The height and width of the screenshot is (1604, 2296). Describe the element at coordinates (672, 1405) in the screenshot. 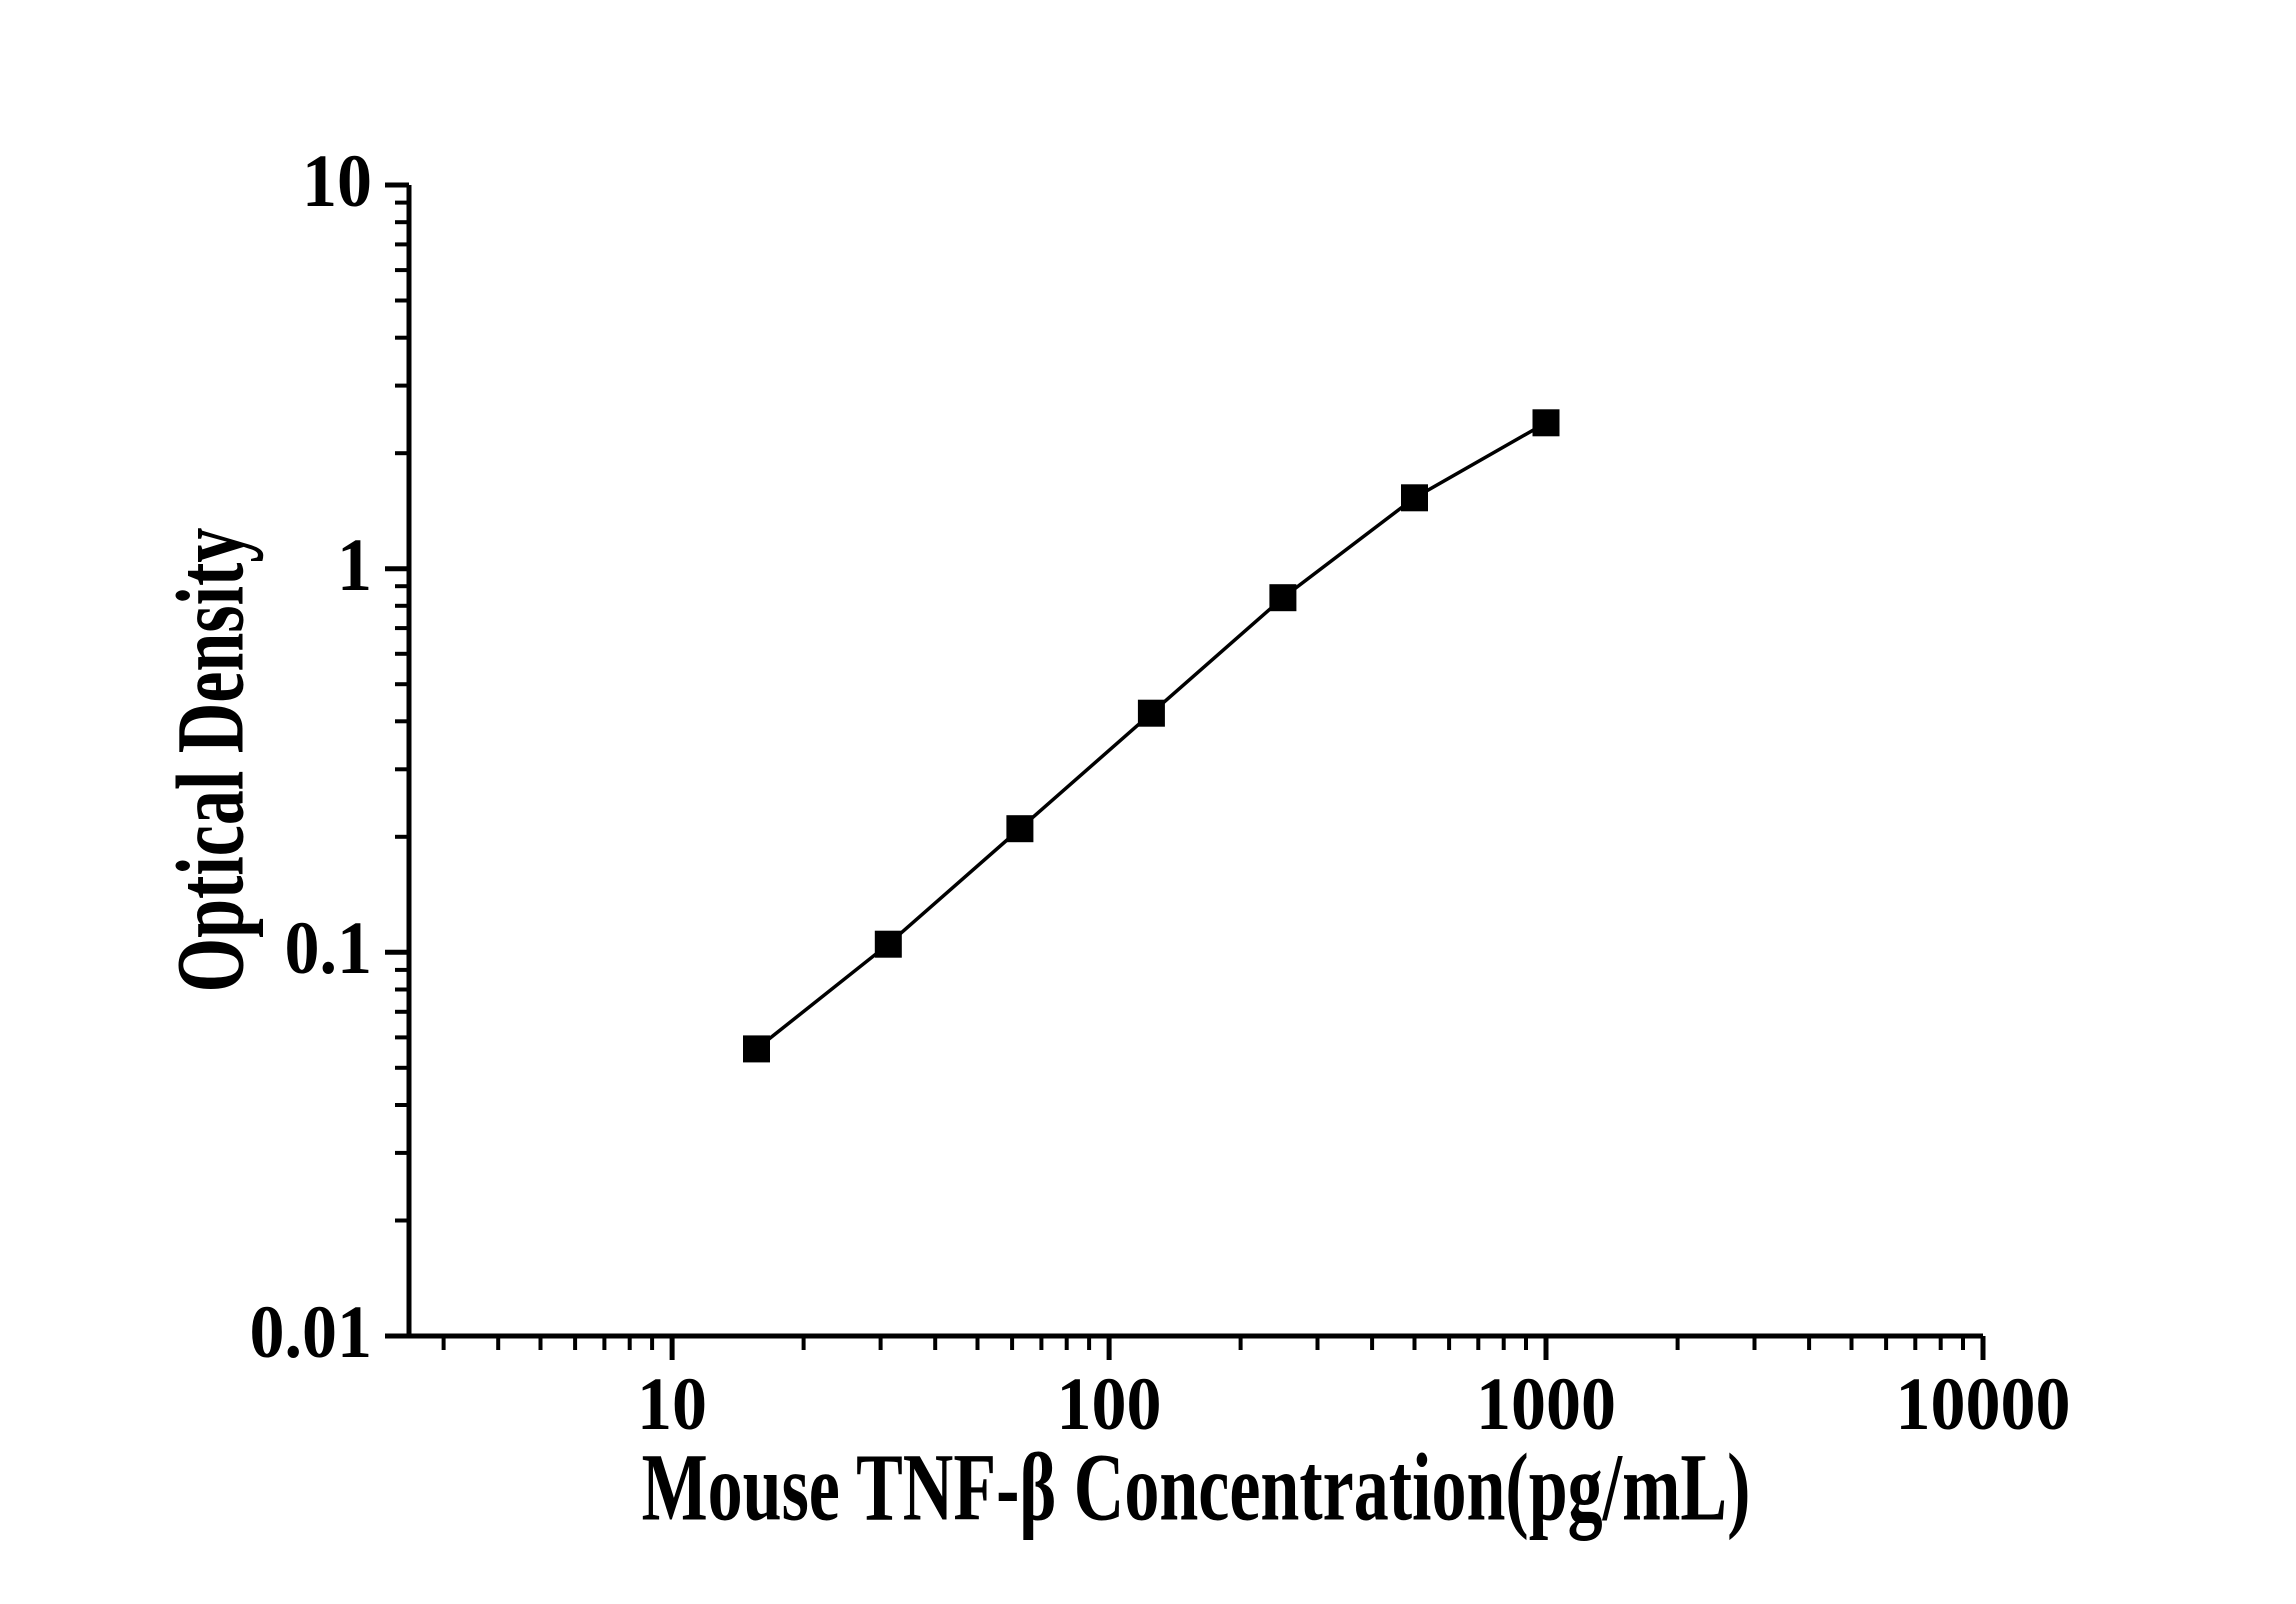

I see `x-tick-label: 10` at that location.